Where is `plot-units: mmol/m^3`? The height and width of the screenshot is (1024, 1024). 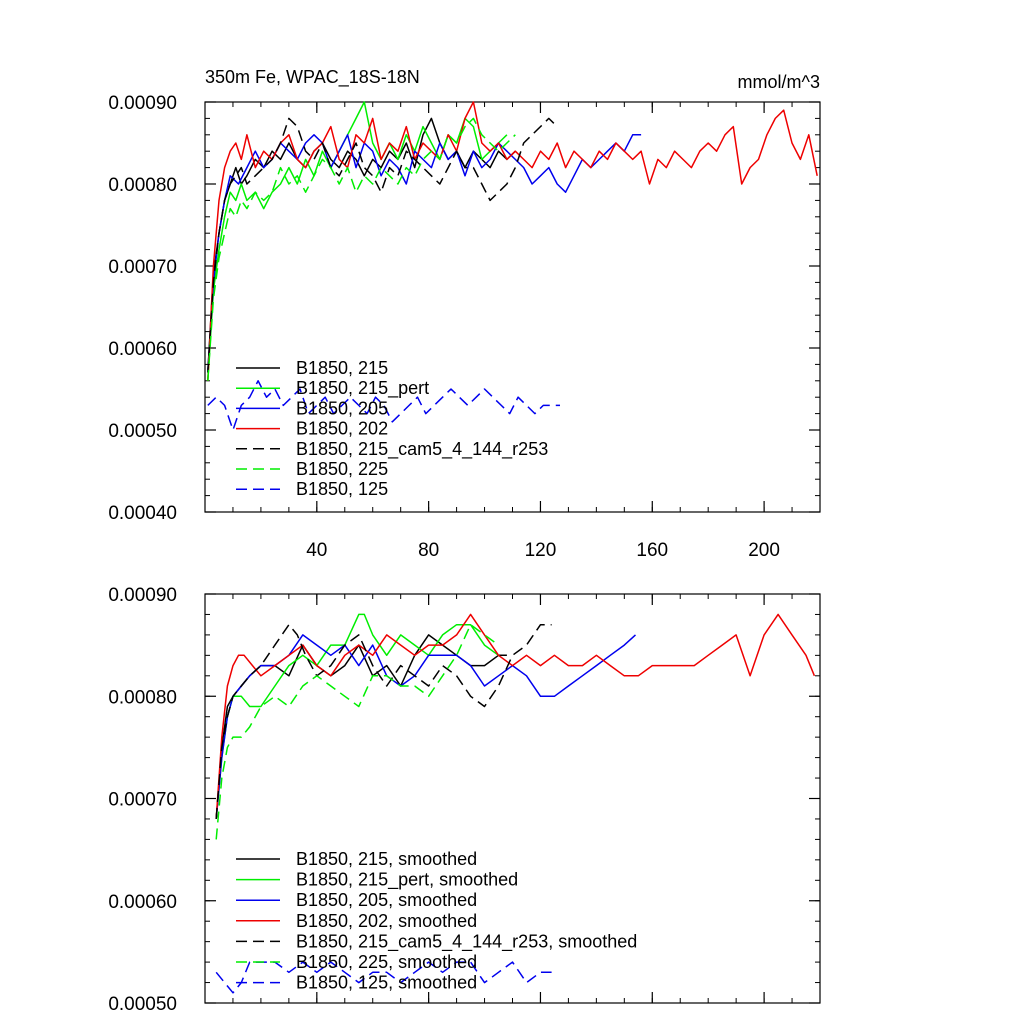 plot-units: mmol/m^3 is located at coordinates (779, 82).